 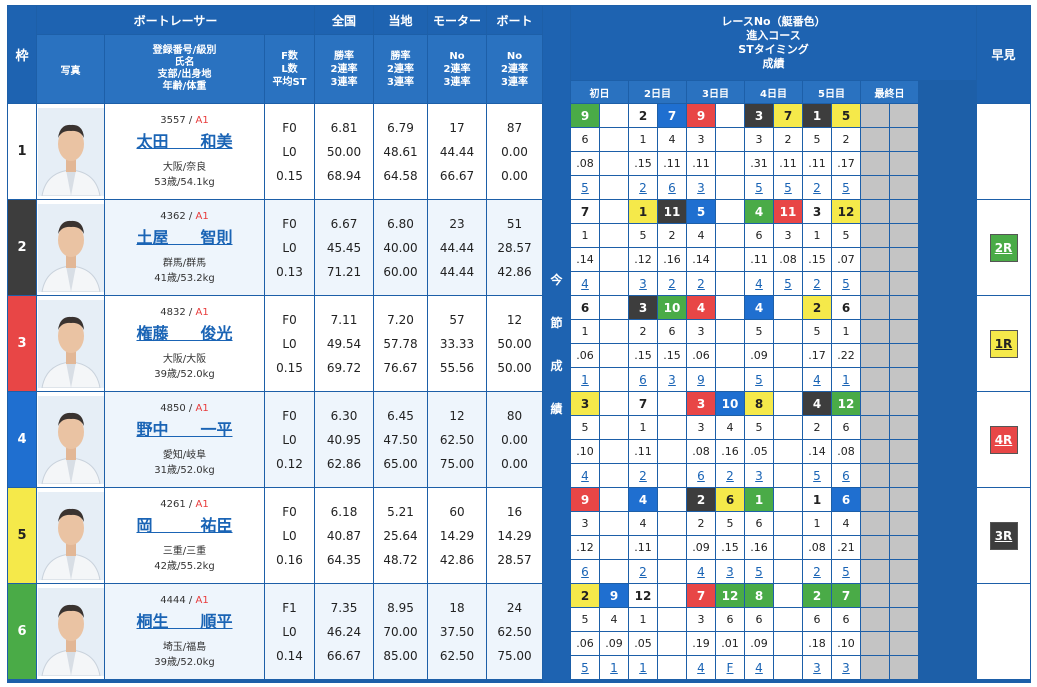 I want to click on racer-photo, so click(x=70, y=631).